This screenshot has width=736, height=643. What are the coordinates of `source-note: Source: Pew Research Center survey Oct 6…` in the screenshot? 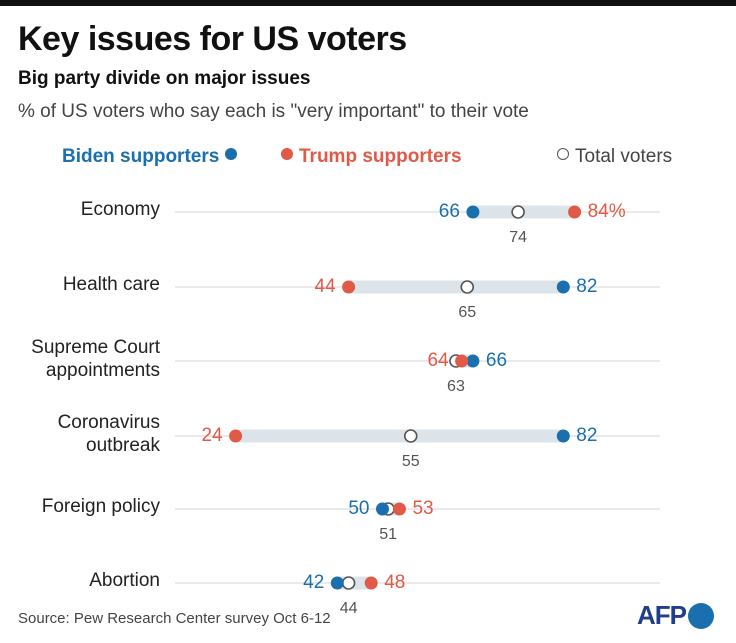 It's located at (174, 618).